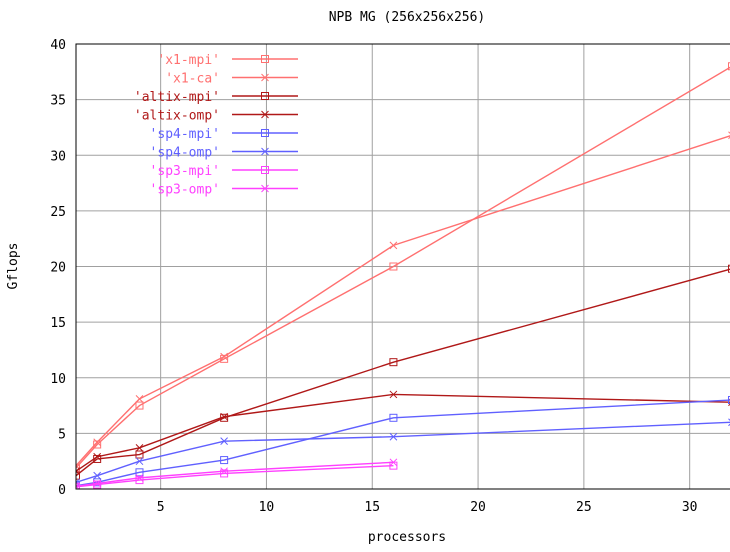 The image size is (730, 552). I want to click on y-axis-label: Gflops, so click(13, 266).